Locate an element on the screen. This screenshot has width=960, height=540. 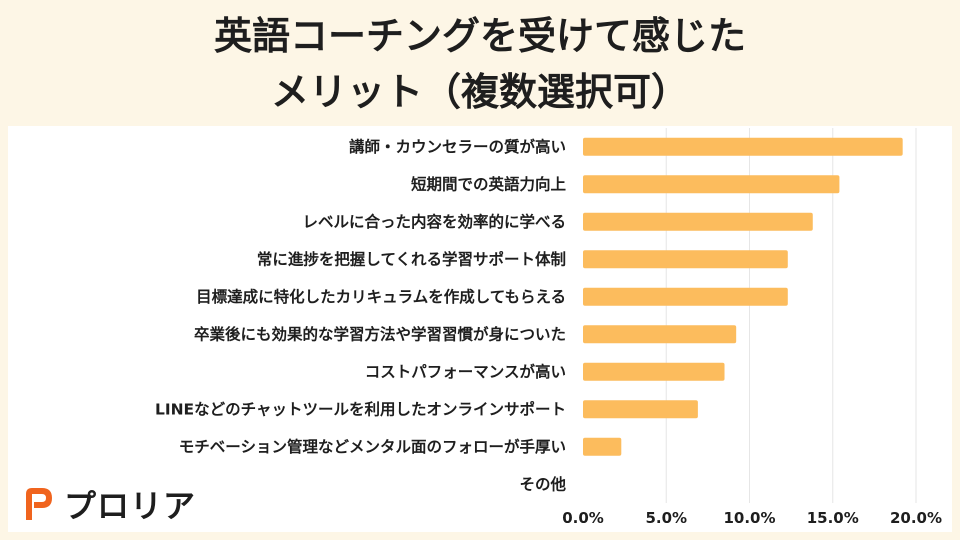
category-label-4: 目標達成に特化したカリキュラムを作成してもらえる is located at coordinates (381, 296).